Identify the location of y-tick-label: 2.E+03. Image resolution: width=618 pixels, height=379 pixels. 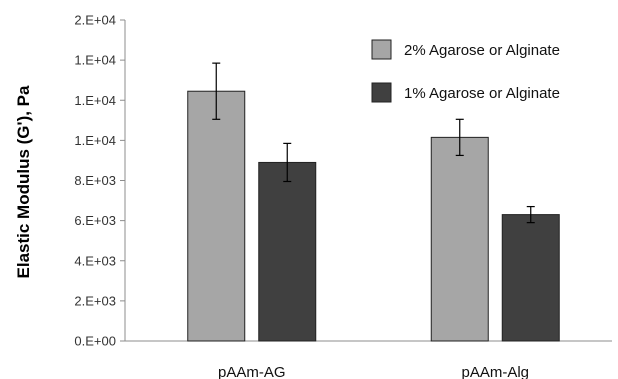
(95, 300).